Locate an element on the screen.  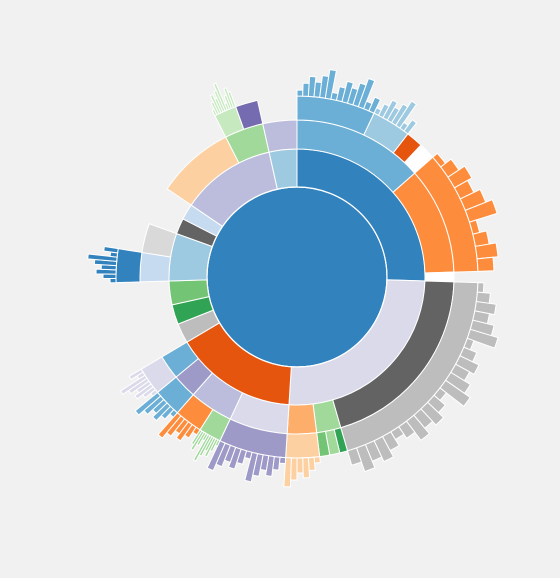
sunburst-root is located at coordinates (297, 277).